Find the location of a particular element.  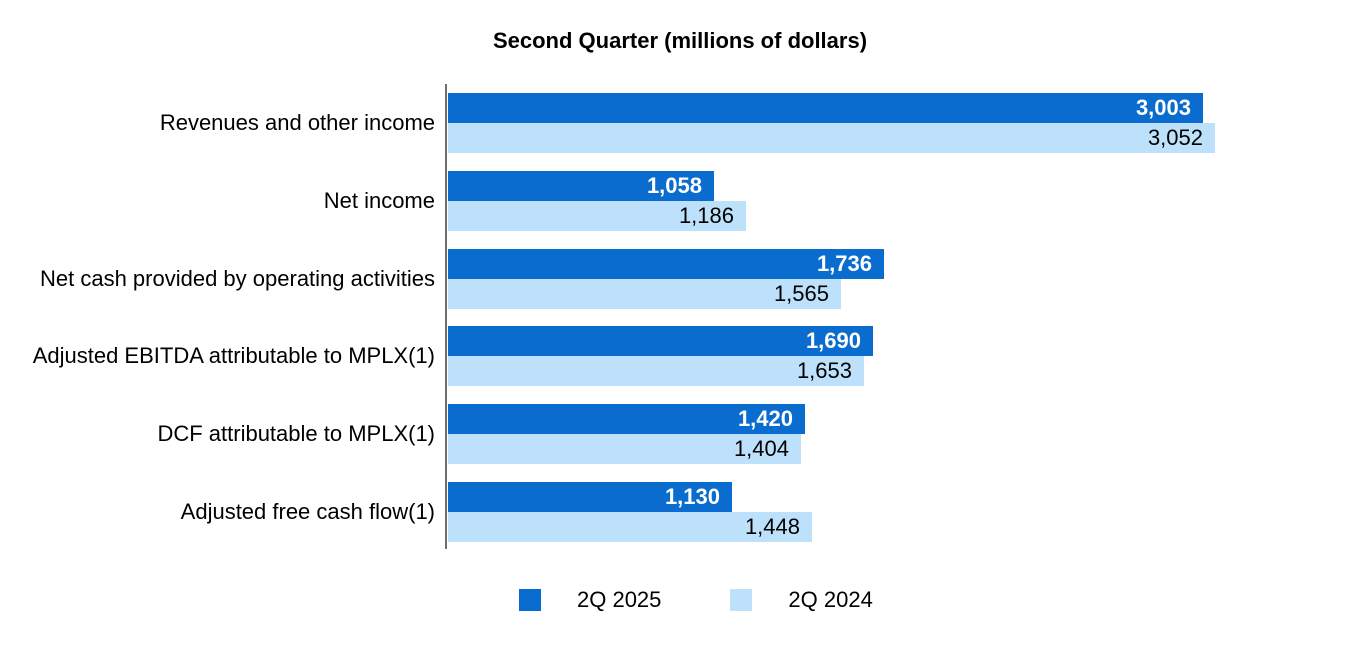

bar-pair: 3,003 3,052 is located at coordinates (831, 123).